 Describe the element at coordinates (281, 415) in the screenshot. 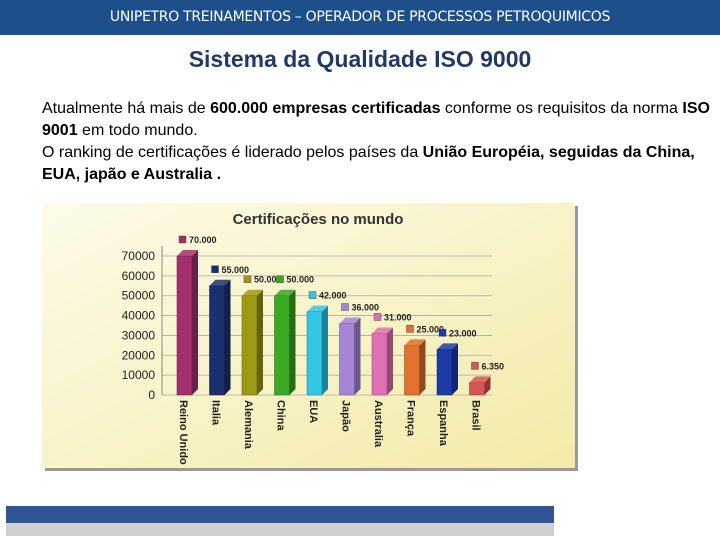

I see `x-tick-label: China` at that location.